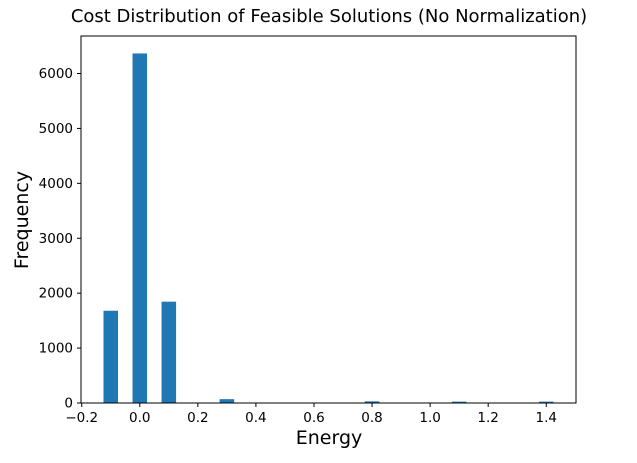 The width and height of the screenshot is (637, 463). What do you see at coordinates (255, 418) in the screenshot?
I see `x-tick-label: 0.4` at bounding box center [255, 418].